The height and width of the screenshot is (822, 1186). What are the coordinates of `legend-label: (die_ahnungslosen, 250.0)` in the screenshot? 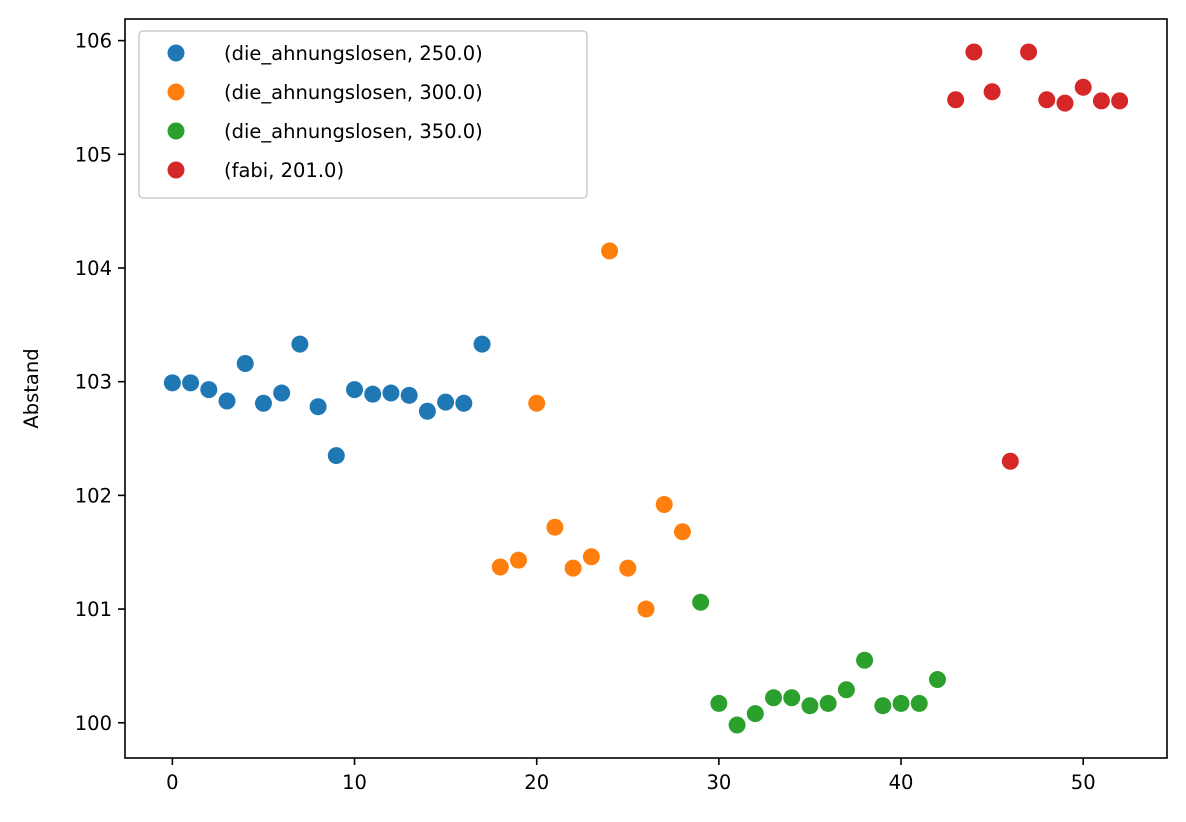 It's located at (353, 53).